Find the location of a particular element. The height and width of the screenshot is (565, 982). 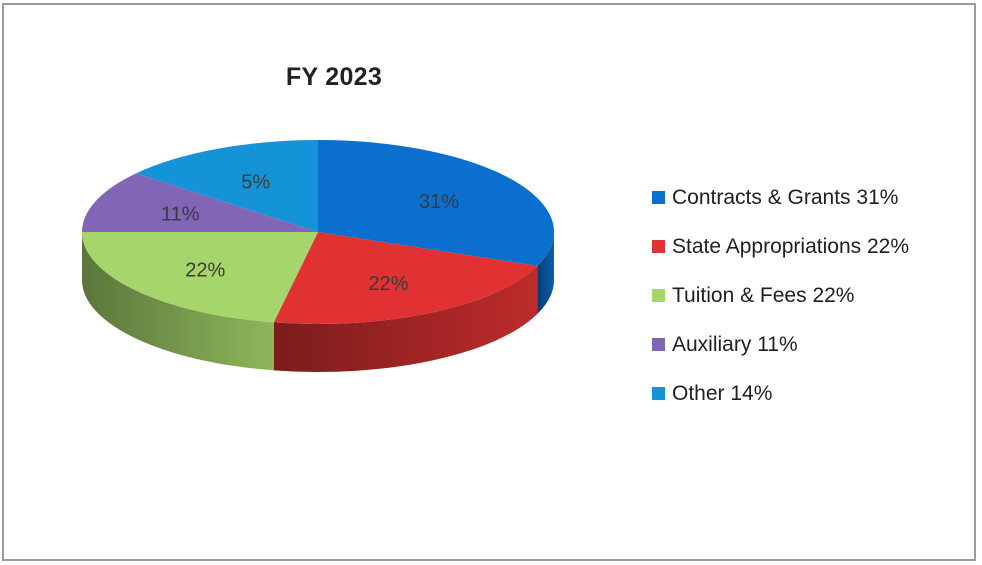

legend-label: Auxiliary 11% is located at coordinates (735, 344).